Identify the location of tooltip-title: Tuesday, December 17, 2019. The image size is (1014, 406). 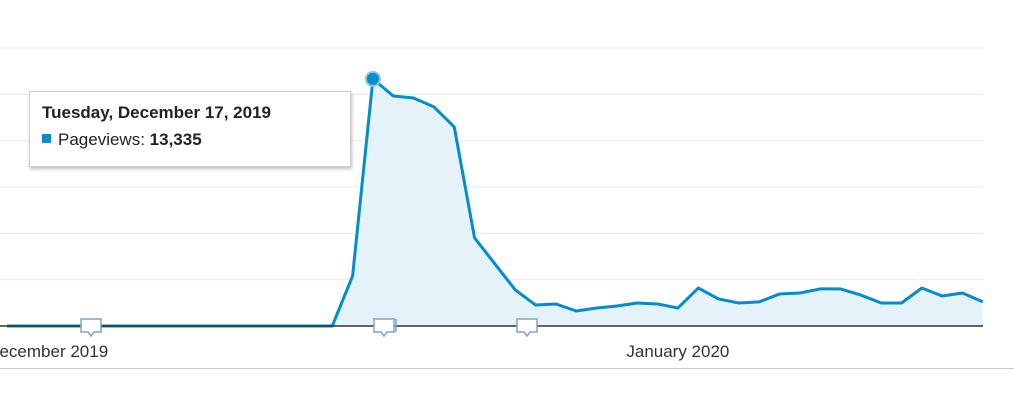
(157, 112).